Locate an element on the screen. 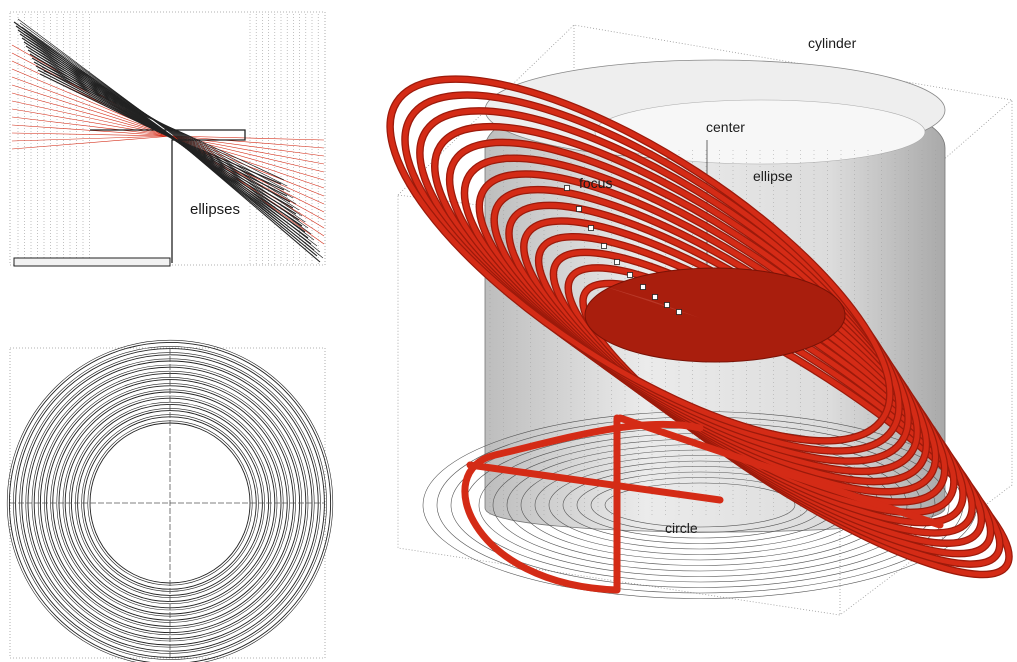 Image resolution: width=1017 pixels, height=662 pixels. side-view-panel: ellipses is located at coordinates (167, 139).